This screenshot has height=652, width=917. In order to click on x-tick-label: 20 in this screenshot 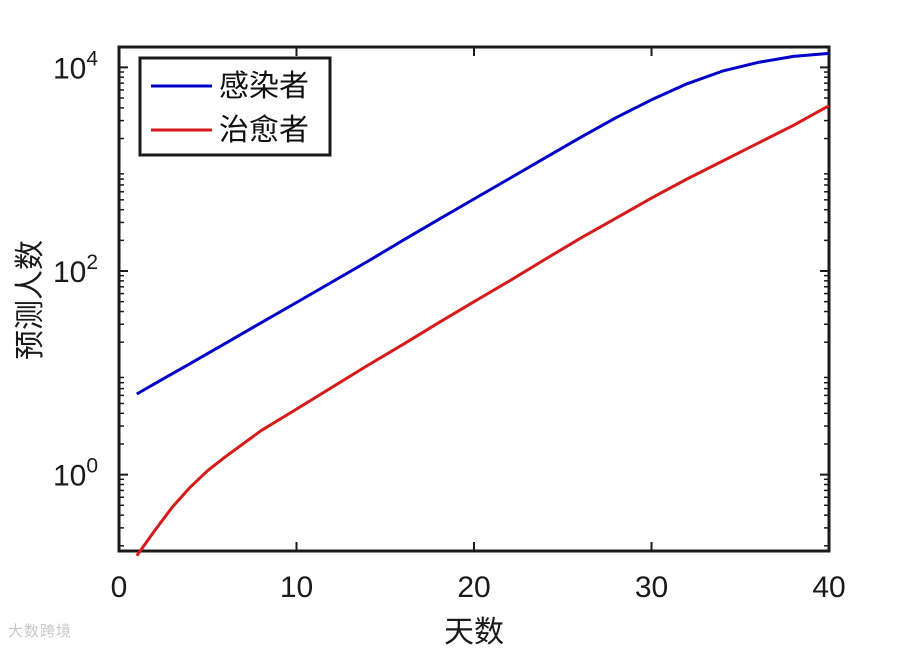, I will do `click(473, 587)`.